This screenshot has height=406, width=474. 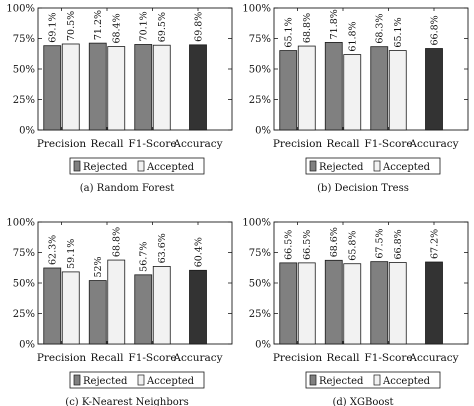 What do you see at coordinates (307, 245) in the screenshot?
I see `data-label: 66.5%` at bounding box center [307, 245].